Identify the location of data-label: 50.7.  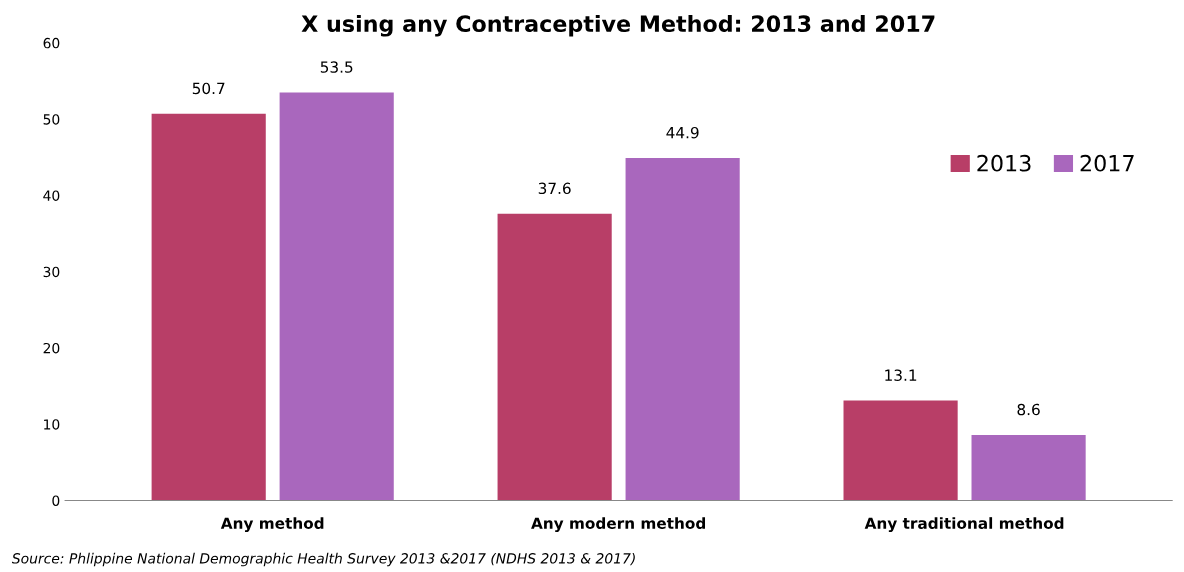
(208, 88).